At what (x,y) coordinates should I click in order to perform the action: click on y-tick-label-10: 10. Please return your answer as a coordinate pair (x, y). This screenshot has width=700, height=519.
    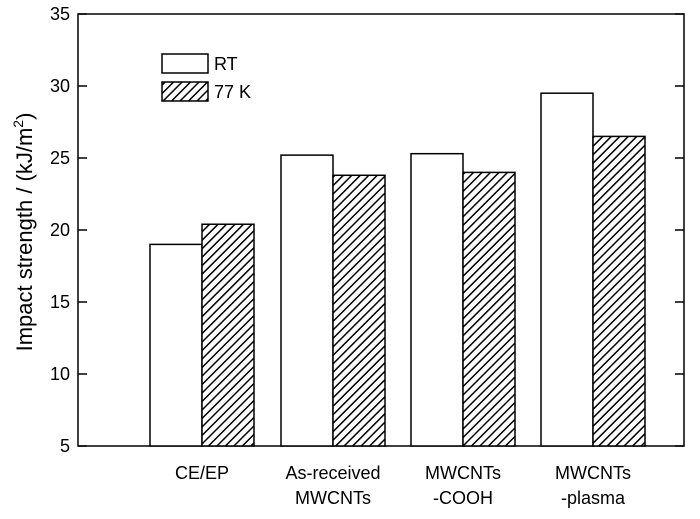
    Looking at the image, I should click on (60, 374).